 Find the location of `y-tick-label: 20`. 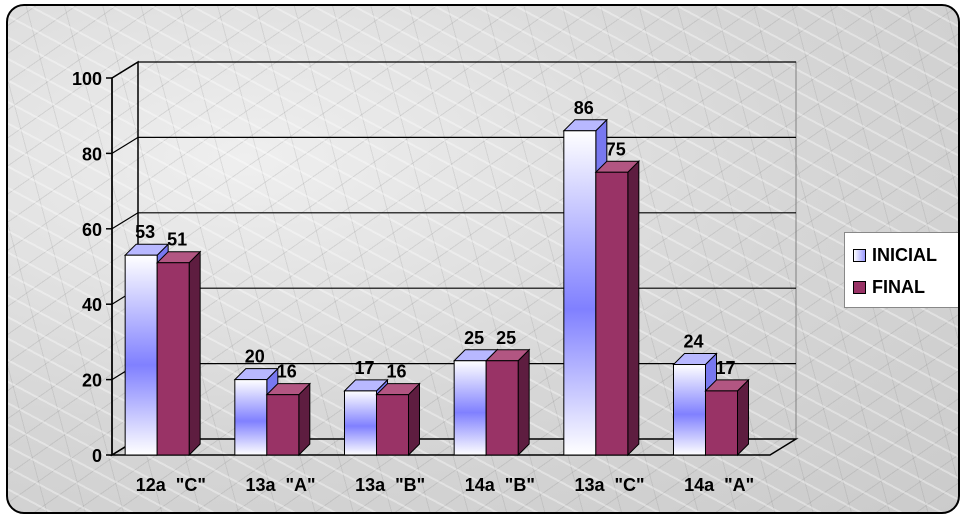

y-tick-label: 20 is located at coordinates (92, 381).